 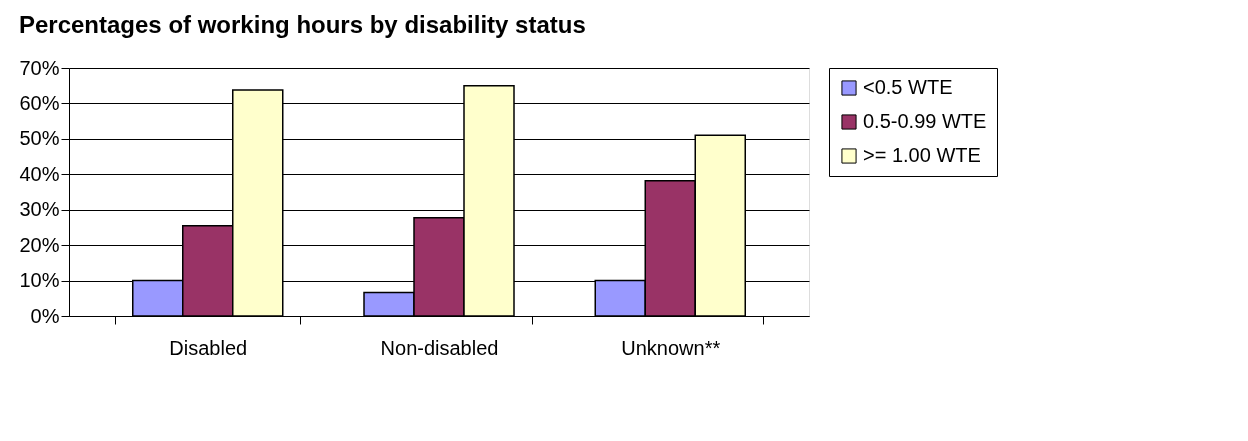 What do you see at coordinates (39, 244) in the screenshot?
I see `y-tick-label: 20%` at bounding box center [39, 244].